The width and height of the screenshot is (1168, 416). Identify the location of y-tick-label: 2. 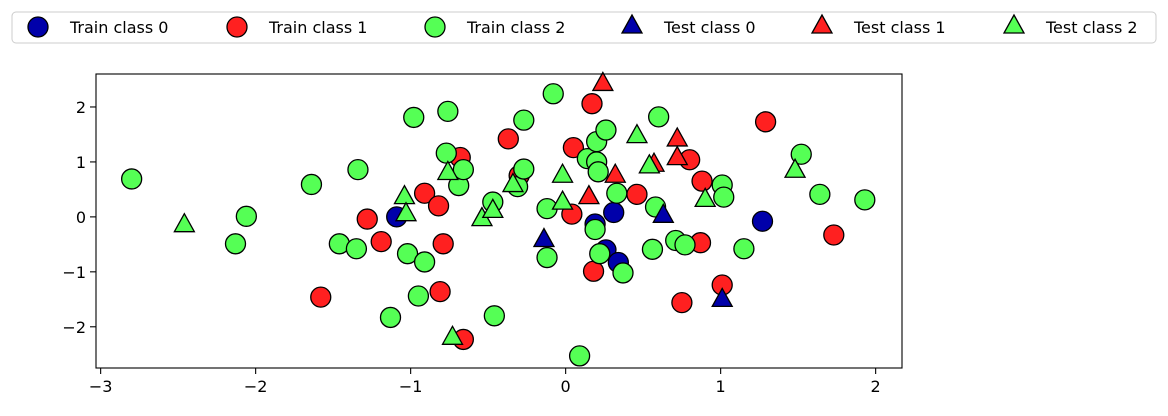
(81, 107).